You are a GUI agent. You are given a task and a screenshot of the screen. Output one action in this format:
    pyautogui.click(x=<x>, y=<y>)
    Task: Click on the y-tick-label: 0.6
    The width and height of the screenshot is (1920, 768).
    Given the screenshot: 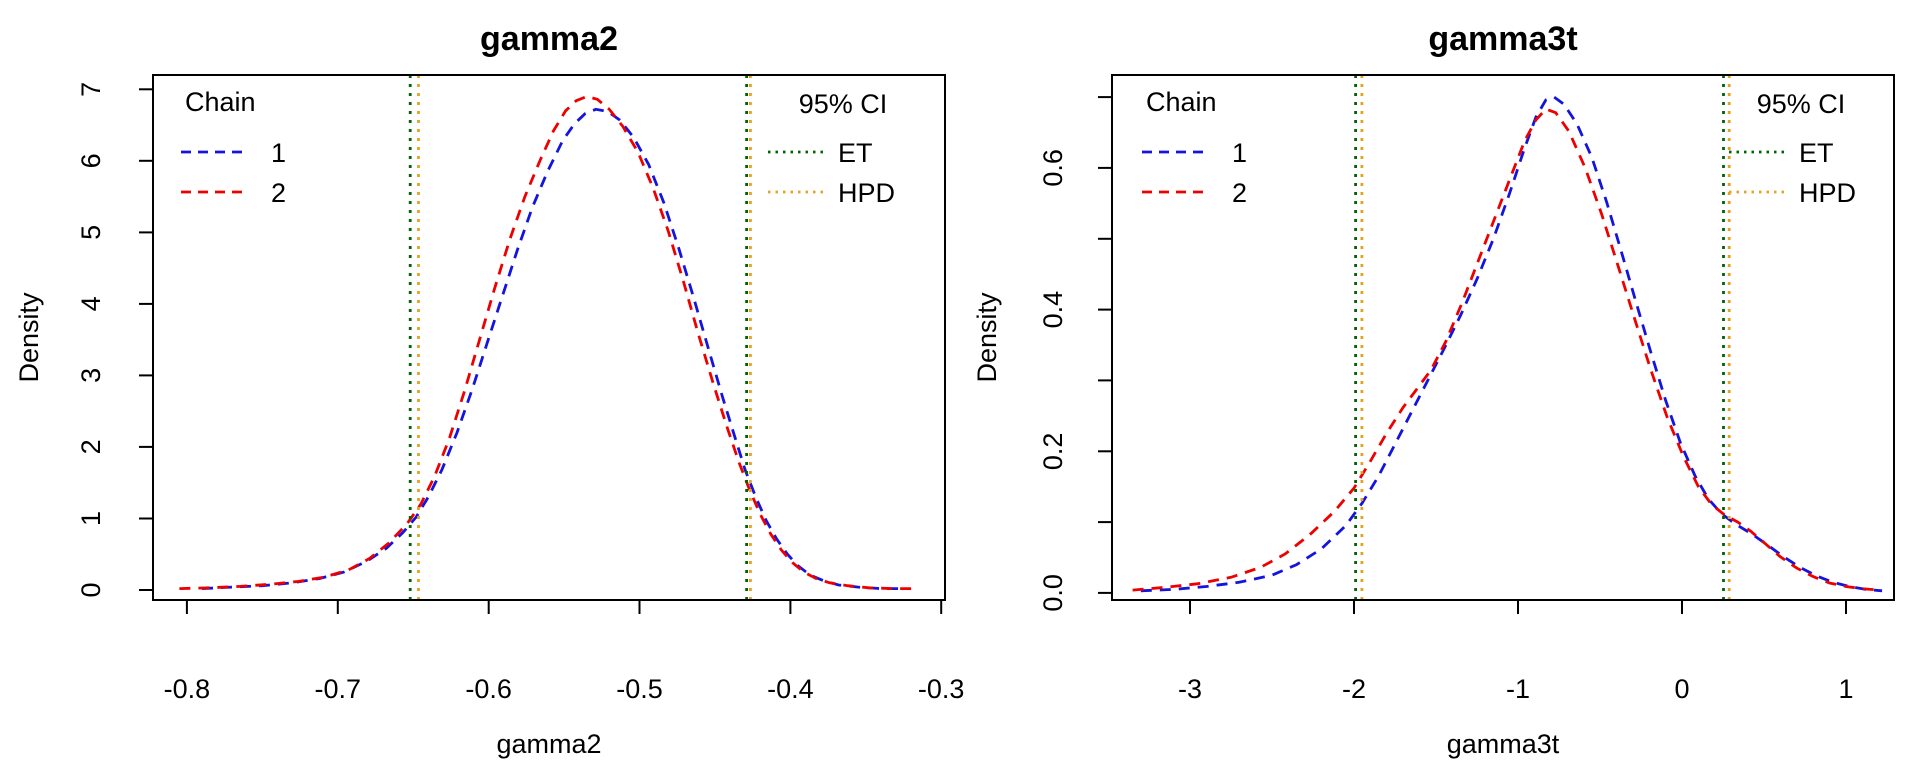 What is the action you would take?
    pyautogui.click(x=1053, y=168)
    